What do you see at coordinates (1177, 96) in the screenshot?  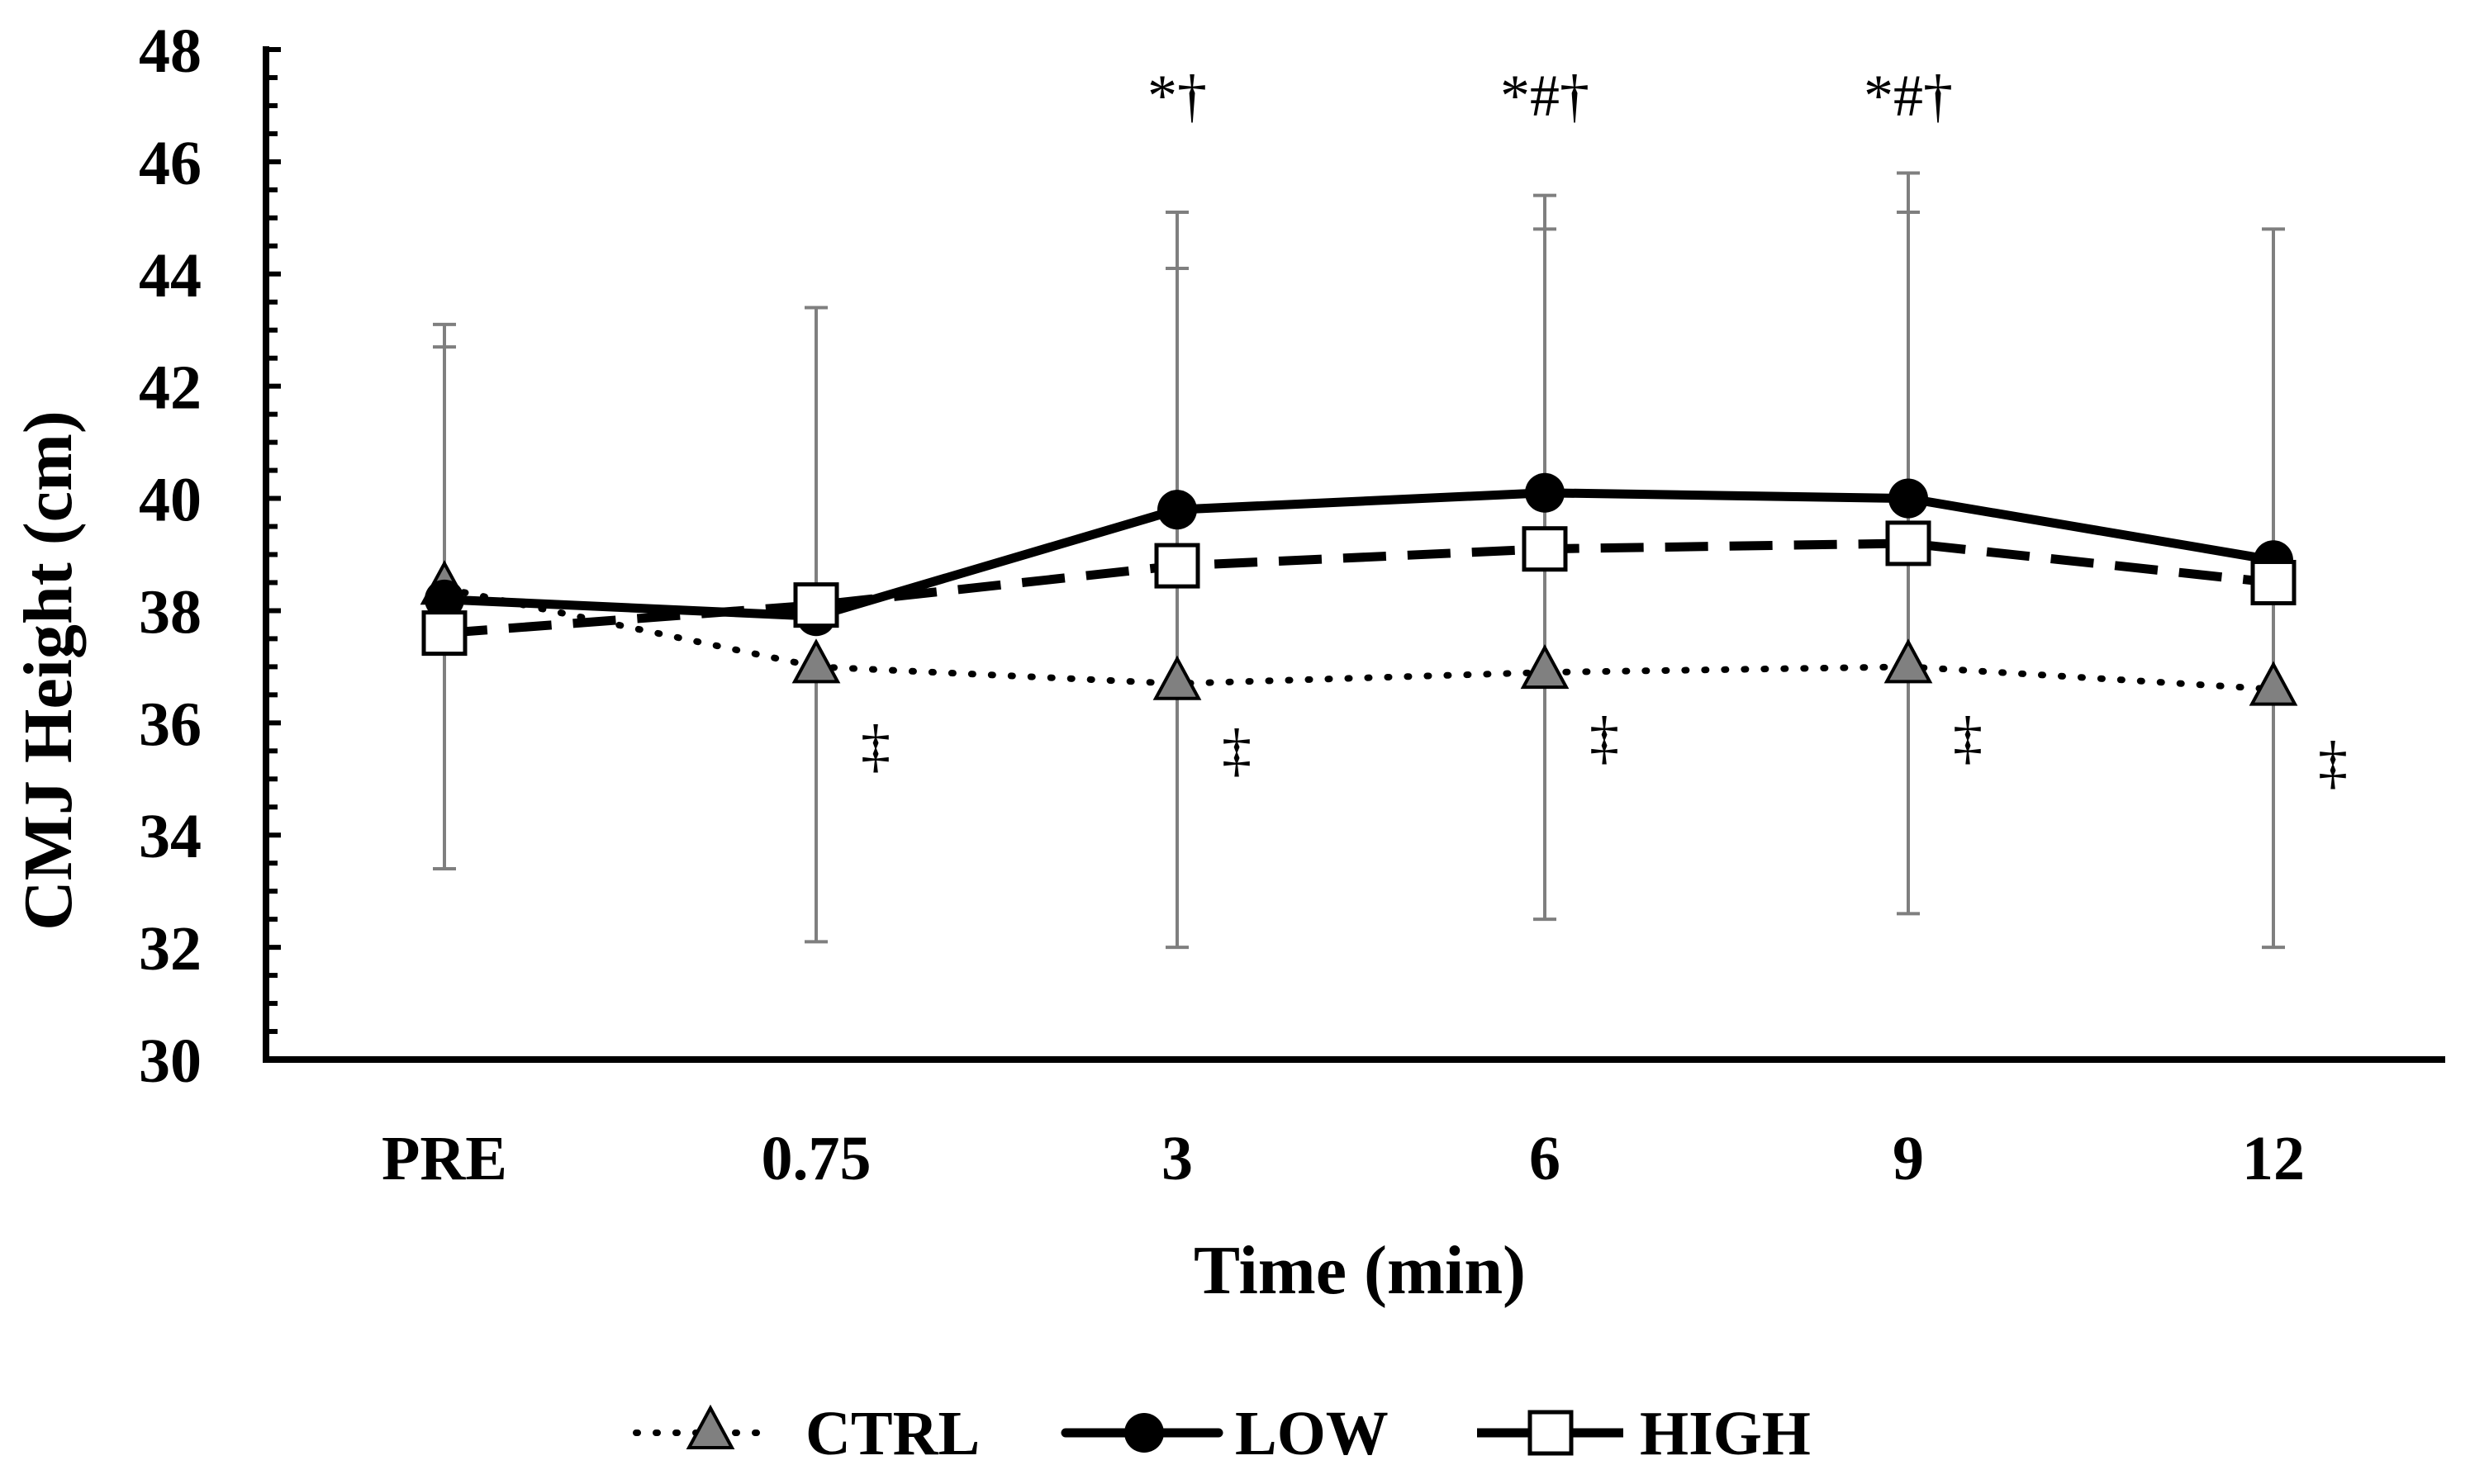 I see `significance-annotation: *†` at bounding box center [1177, 96].